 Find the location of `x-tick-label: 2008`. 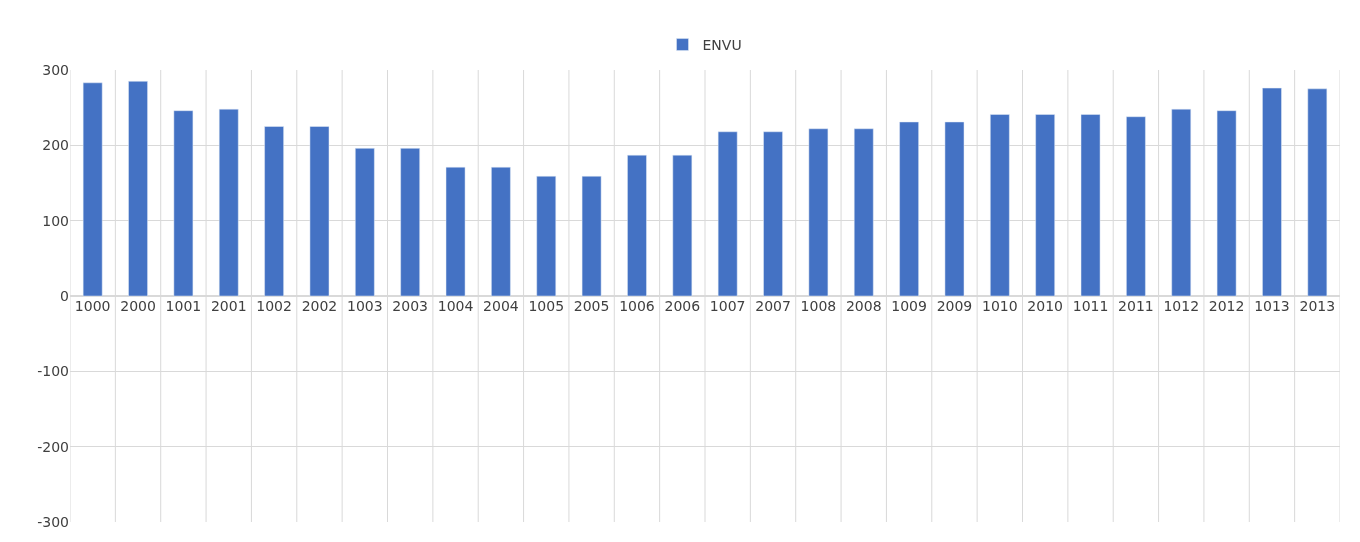

x-tick-label: 2008 is located at coordinates (863, 306).